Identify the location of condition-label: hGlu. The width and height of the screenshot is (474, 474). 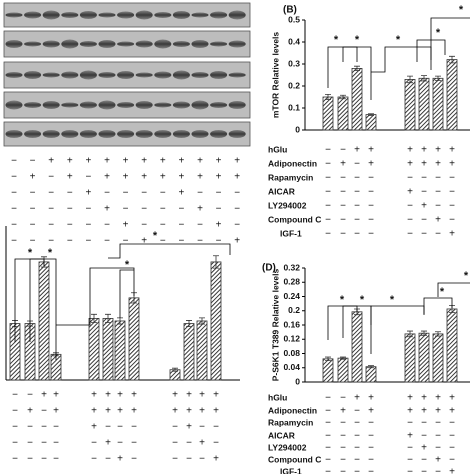
(277, 149).